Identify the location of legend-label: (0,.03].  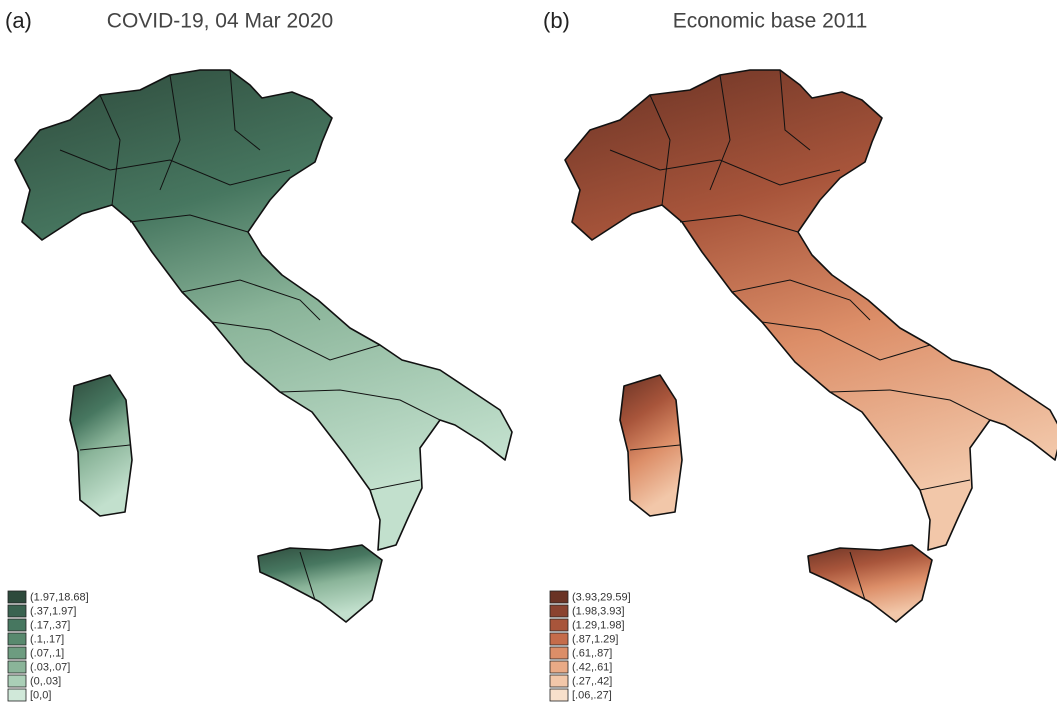
(45, 681).